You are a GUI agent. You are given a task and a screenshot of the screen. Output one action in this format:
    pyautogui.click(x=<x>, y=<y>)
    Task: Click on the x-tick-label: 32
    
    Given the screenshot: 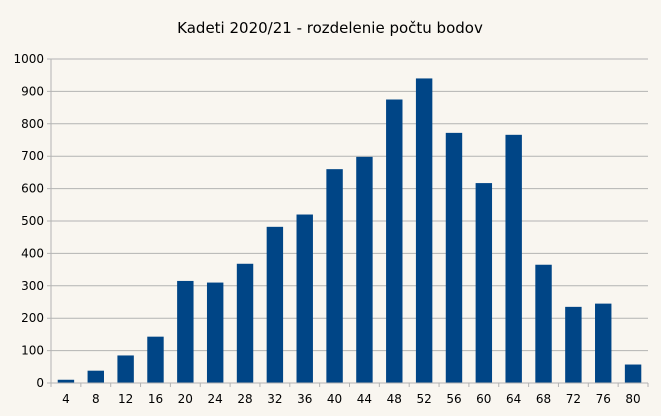 What is the action you would take?
    pyautogui.click(x=274, y=399)
    